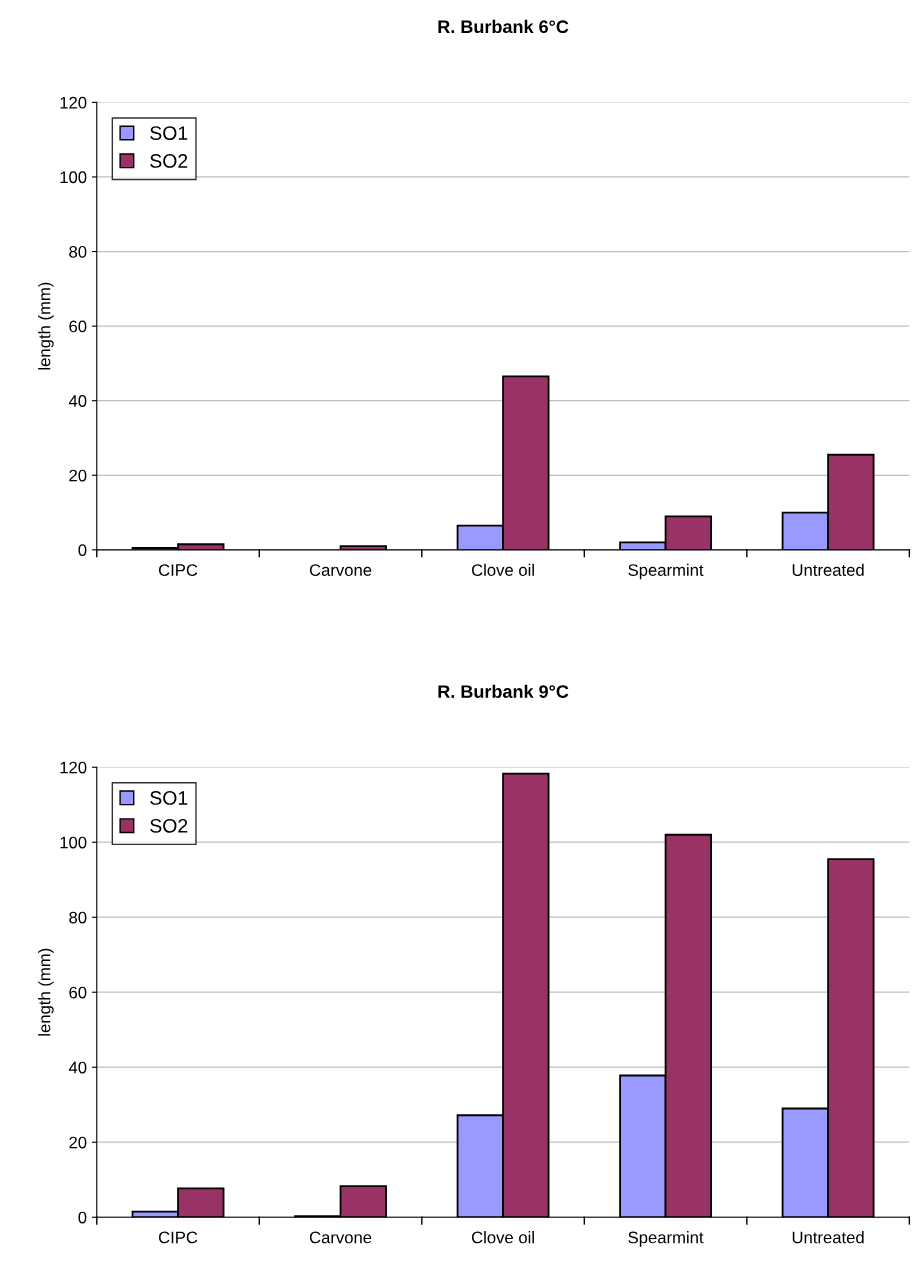 The height and width of the screenshot is (1264, 913). What do you see at coordinates (503, 26) in the screenshot?
I see `chart-title: R. Burbank 6°C` at bounding box center [503, 26].